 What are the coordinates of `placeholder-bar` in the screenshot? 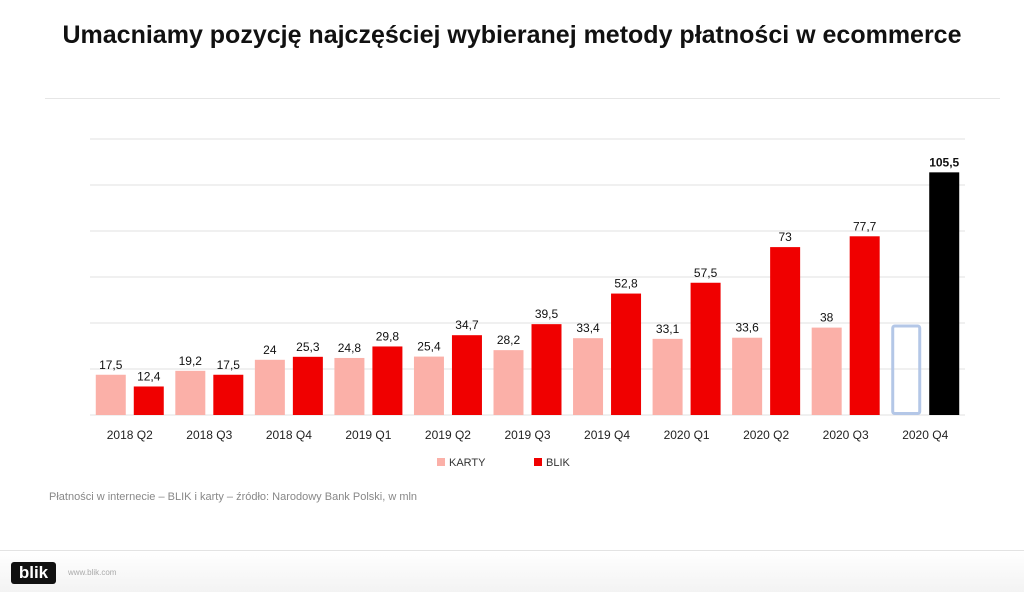 It's located at (906, 369).